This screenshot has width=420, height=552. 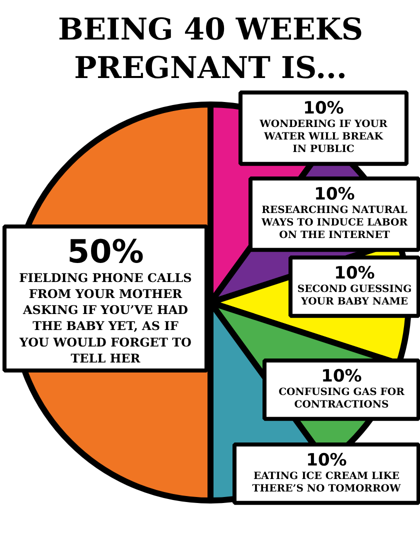 I want to click on slice-label: EATING ICE CREAM LIKE THERE’S NO TOMORROW, so click(x=327, y=482).